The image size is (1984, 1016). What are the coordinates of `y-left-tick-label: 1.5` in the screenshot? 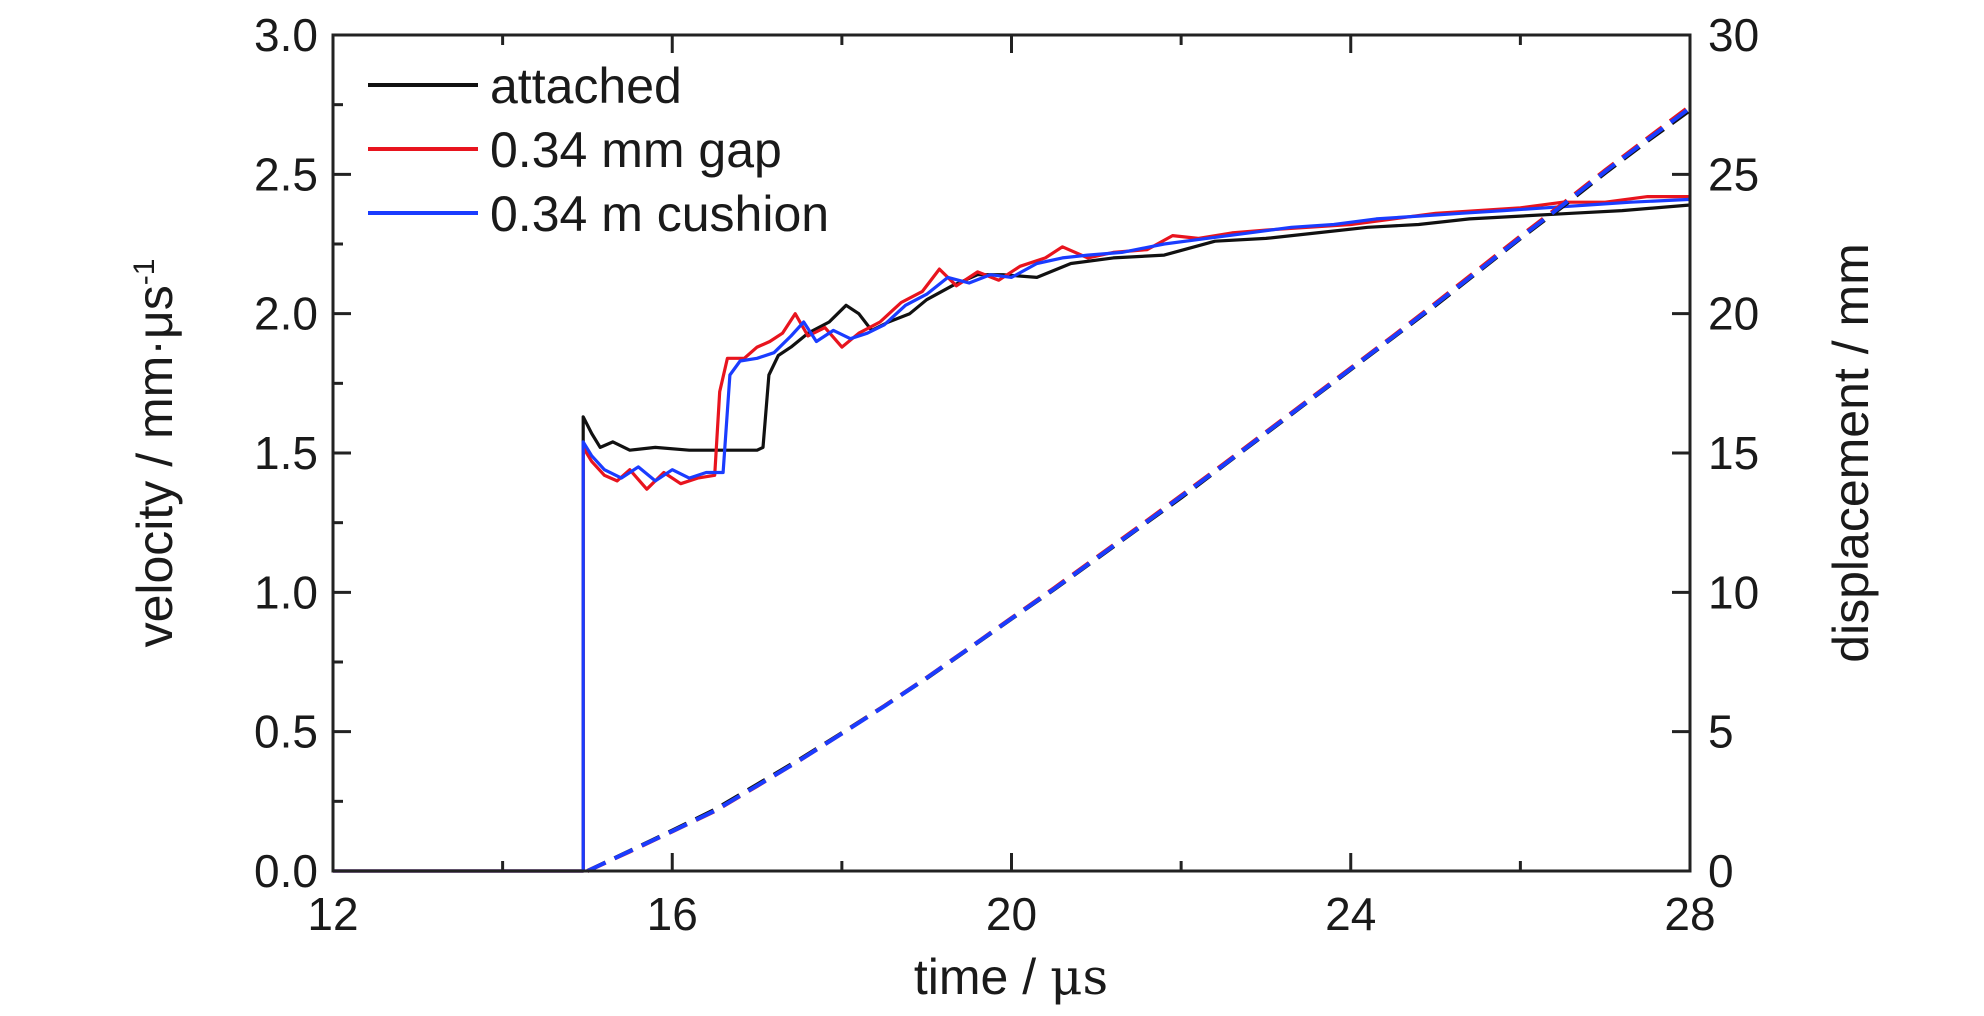 It's located at (286, 453).